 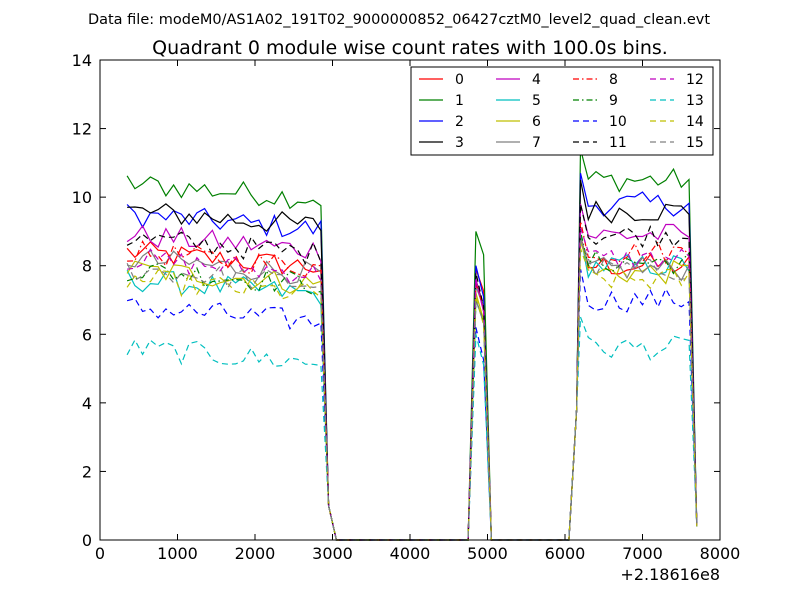 What do you see at coordinates (720, 553) in the screenshot?
I see `x-tick-label: 8000` at bounding box center [720, 553].